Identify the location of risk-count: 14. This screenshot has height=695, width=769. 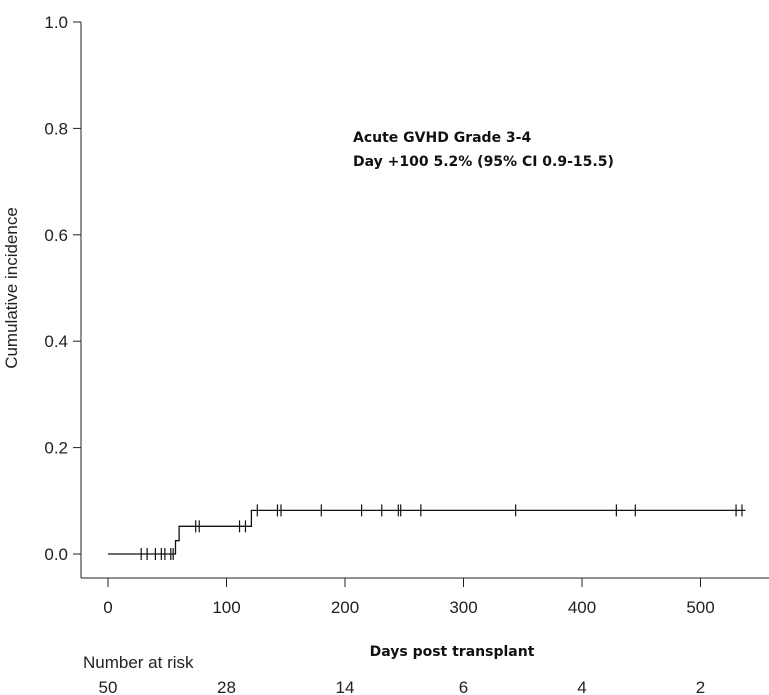
(345, 686).